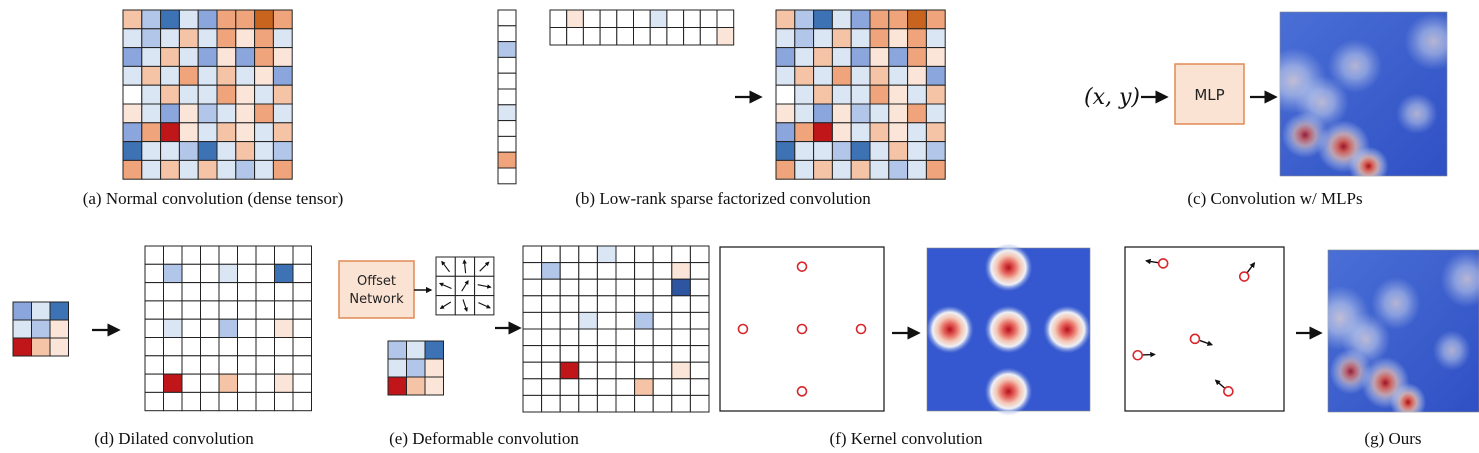  Describe the element at coordinates (207, 94) in the screenshot. I see `dense-tensor-grid` at that location.